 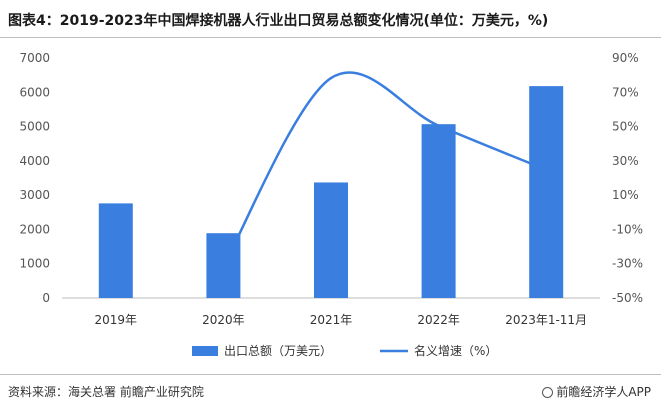 What do you see at coordinates (625, 161) in the screenshot?
I see `right-tick-label: 30%` at bounding box center [625, 161].